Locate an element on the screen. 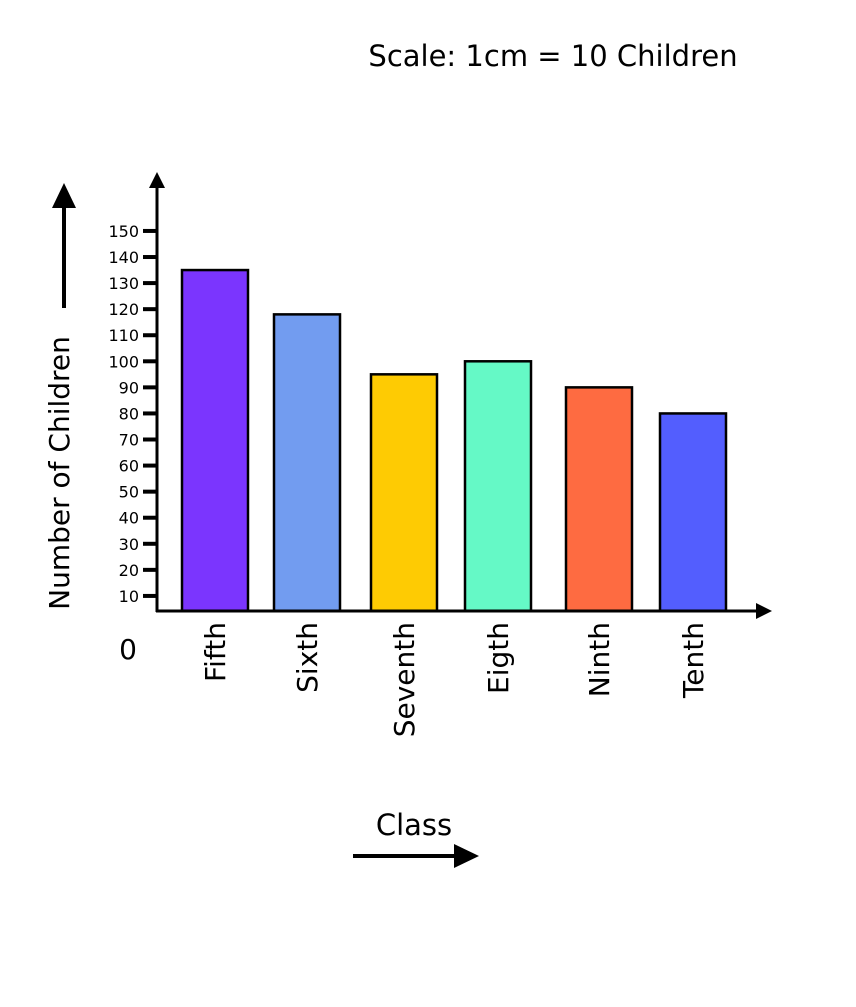  y-tick-label: 40 is located at coordinates (129, 518).